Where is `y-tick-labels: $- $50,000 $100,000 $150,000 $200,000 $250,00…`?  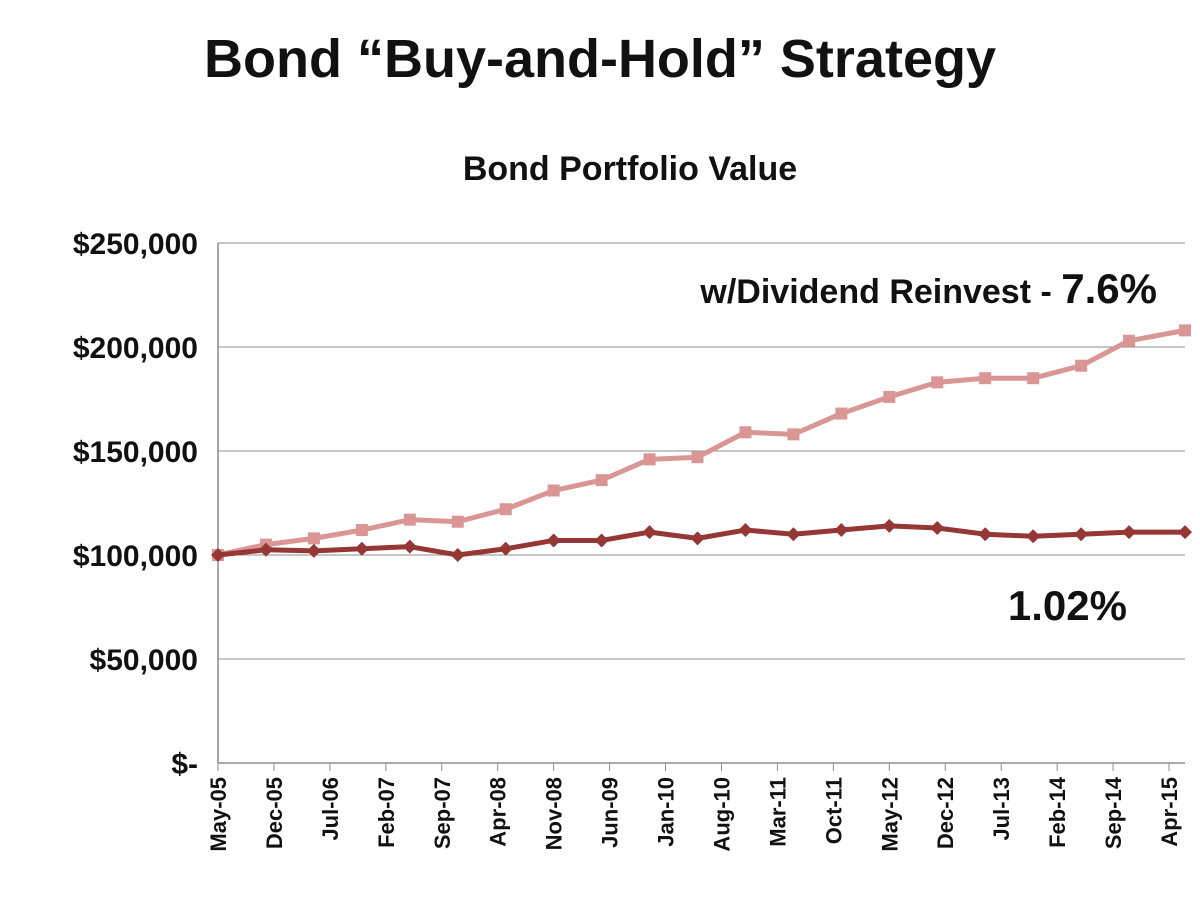 y-tick-labels: $- $50,000 $100,000 $150,000 $200,000 $250,00… is located at coordinates (135, 504).